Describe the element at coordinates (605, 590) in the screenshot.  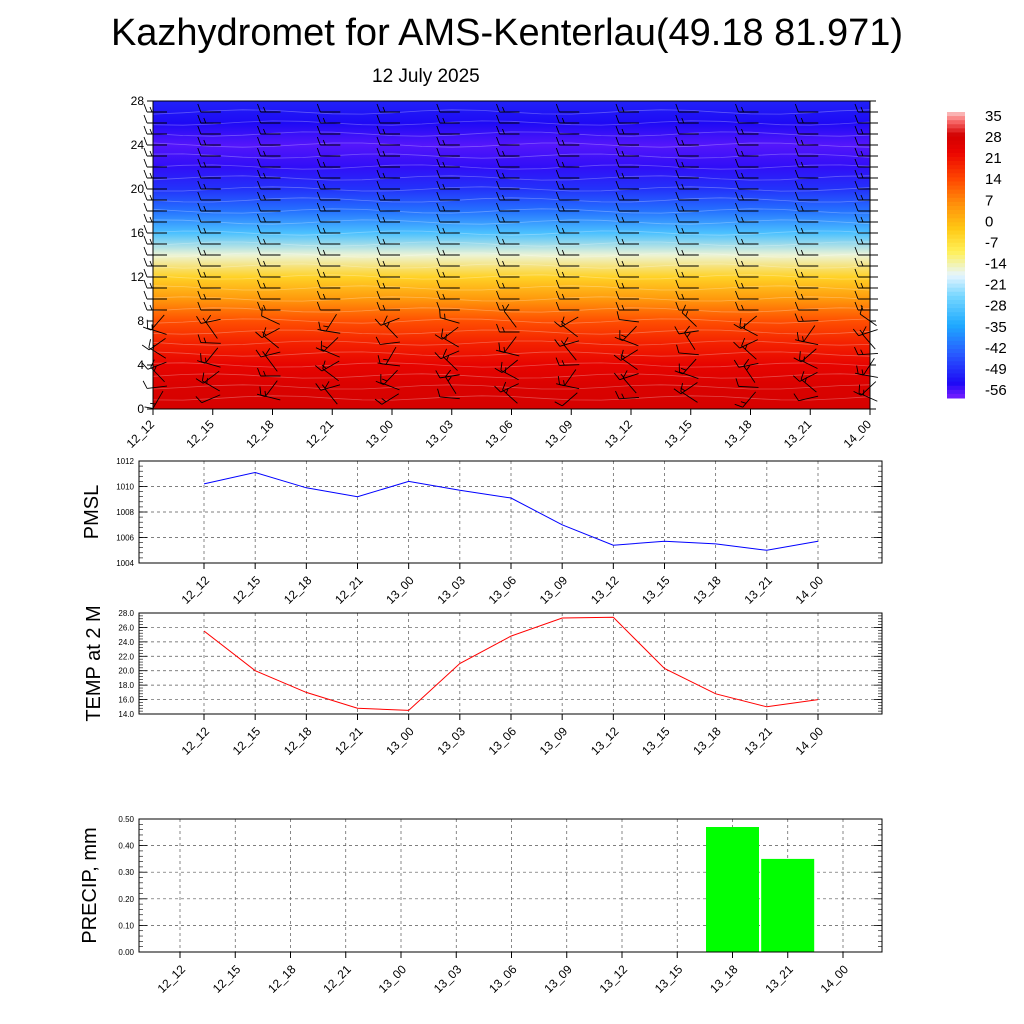
I see `x-tick-label: 13_12` at that location.